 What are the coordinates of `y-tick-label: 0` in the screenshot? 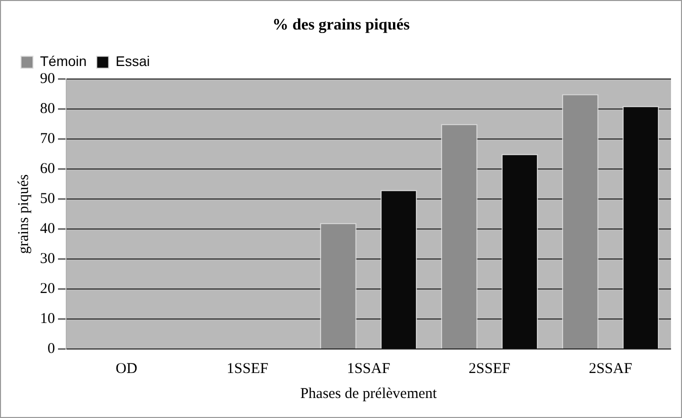 It's located at (51, 348).